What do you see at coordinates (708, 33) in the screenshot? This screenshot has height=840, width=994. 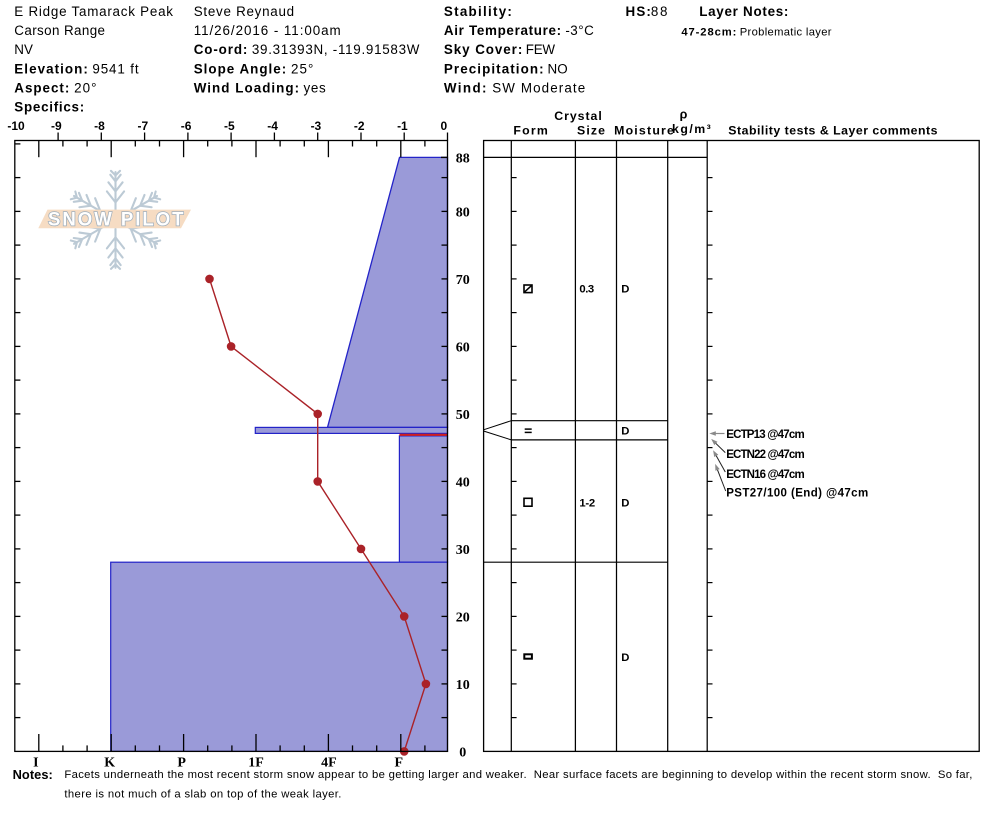 I see `svg-text: 47-28cm:` at bounding box center [708, 33].